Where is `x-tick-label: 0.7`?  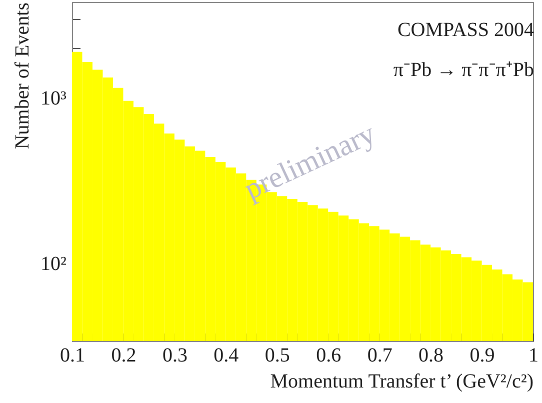
x-tick-label: 0.7 is located at coordinates (379, 355).